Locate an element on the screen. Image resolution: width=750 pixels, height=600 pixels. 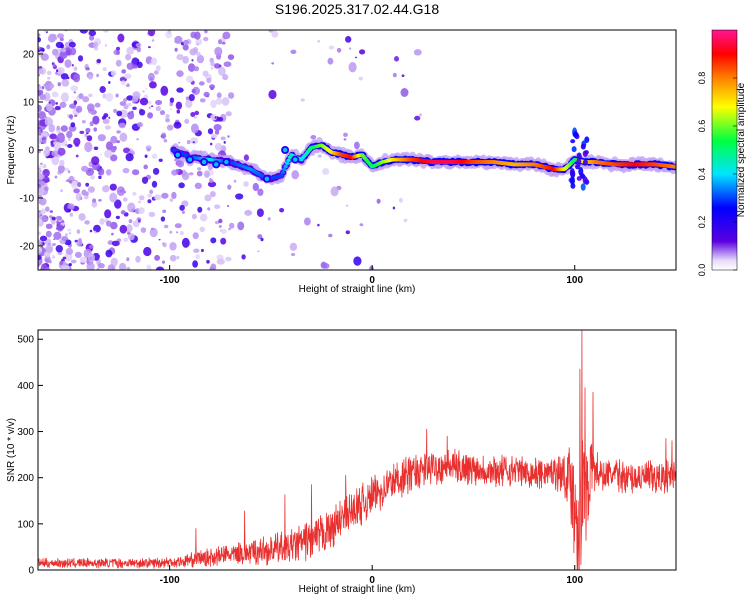
y-tick-label: 400 is located at coordinates (25, 386).